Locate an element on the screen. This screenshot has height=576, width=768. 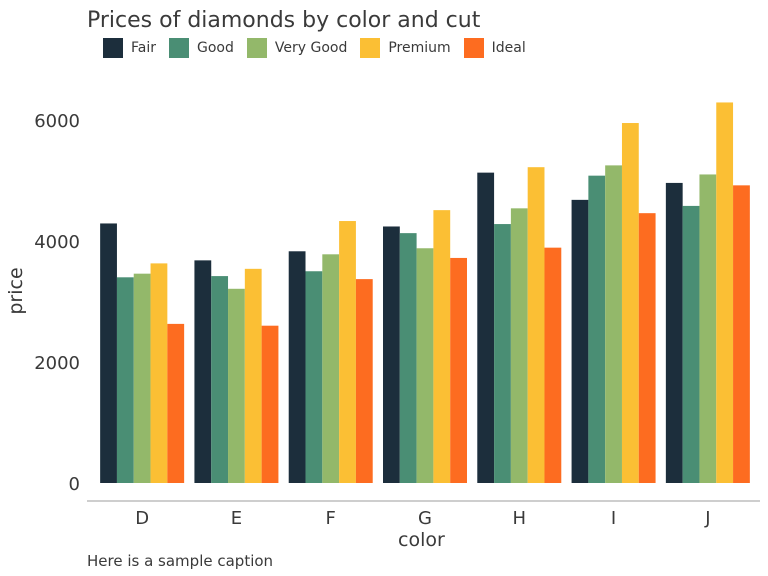
x-tick-label: J is located at coordinates (707, 518).